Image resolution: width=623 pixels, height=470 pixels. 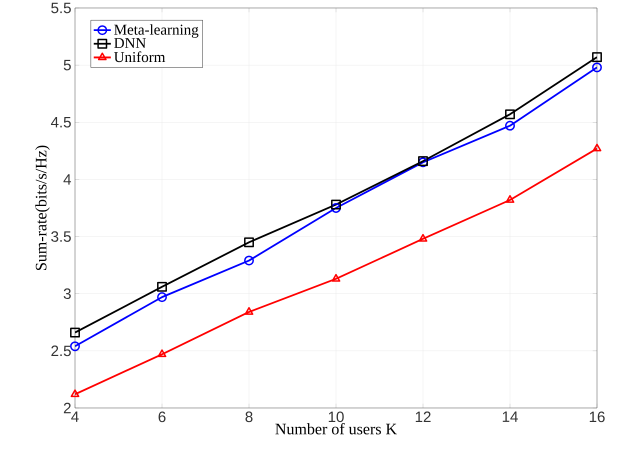 What do you see at coordinates (140, 56) in the screenshot?
I see `legend-label: Uniform` at bounding box center [140, 56].